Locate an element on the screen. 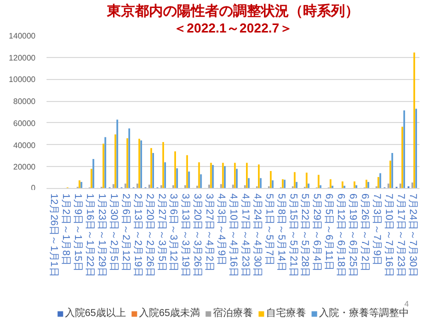 Image resolution: width=427 pixels, height=320 pixels. y-tick-label: 20000 is located at coordinates (24, 167).